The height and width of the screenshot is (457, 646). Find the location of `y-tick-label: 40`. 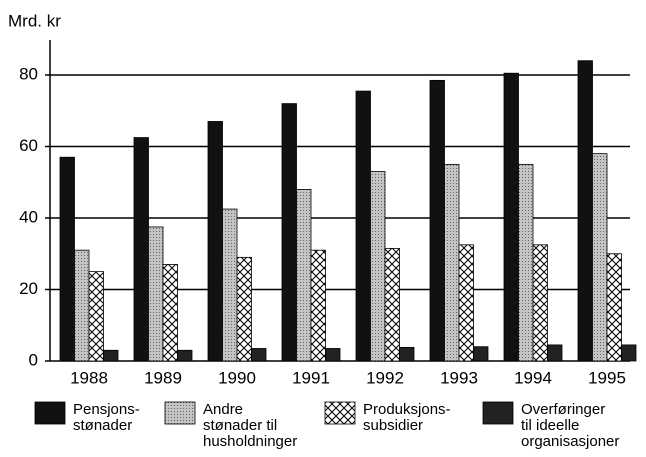

y-tick-label: 40 is located at coordinates (28, 216).